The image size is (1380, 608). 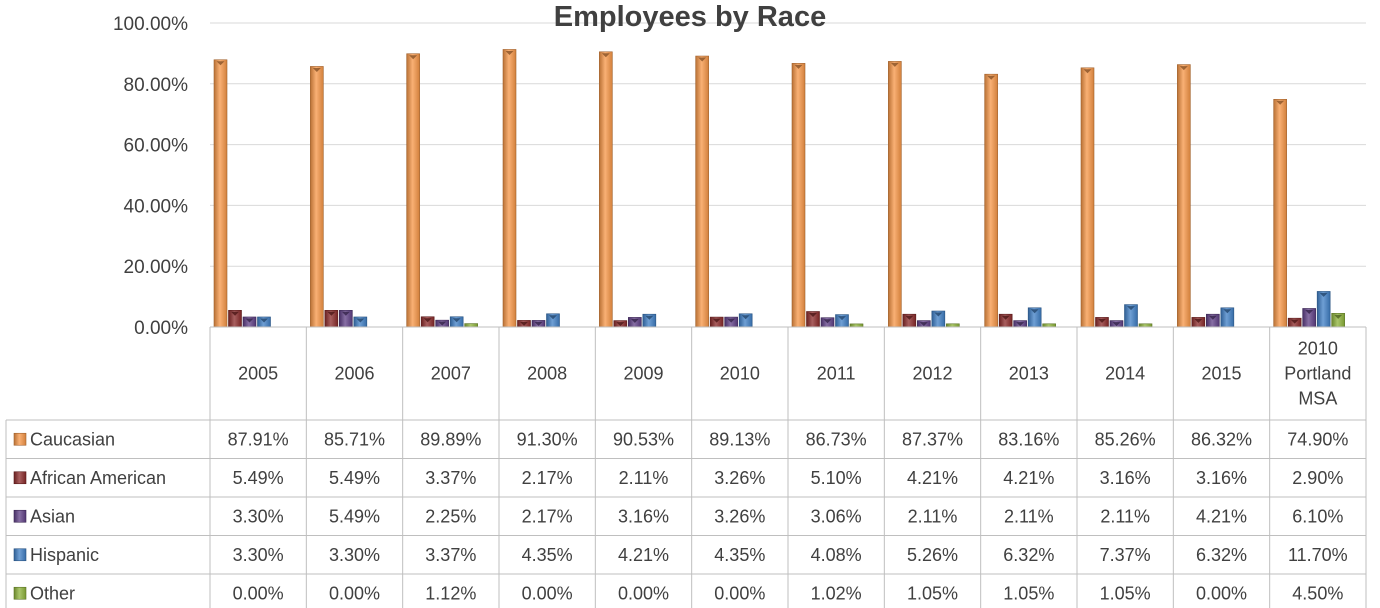 What do you see at coordinates (739, 478) in the screenshot?
I see `data-label: 3.26%` at bounding box center [739, 478].